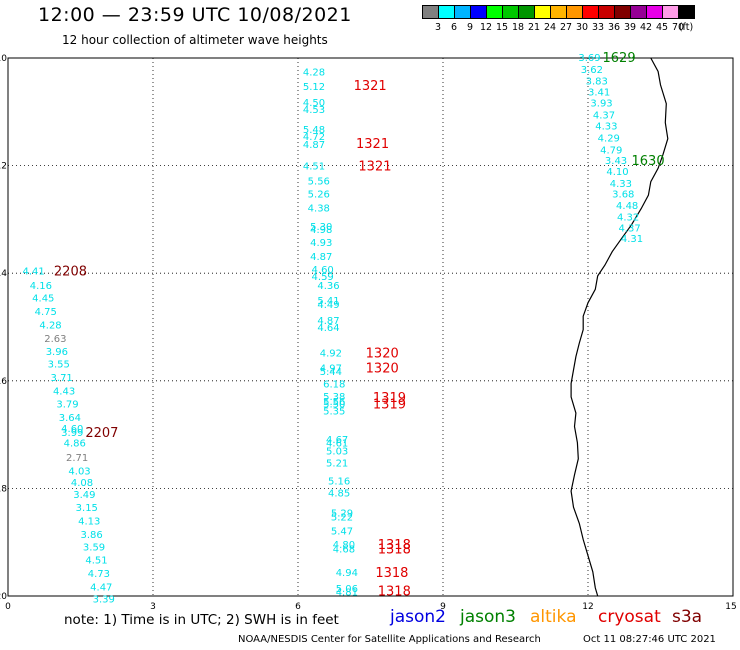 This screenshot has width=740, height=650. What do you see at coordinates (339, 481) in the screenshot?
I see `wave-height-value: 5.16` at bounding box center [339, 481].